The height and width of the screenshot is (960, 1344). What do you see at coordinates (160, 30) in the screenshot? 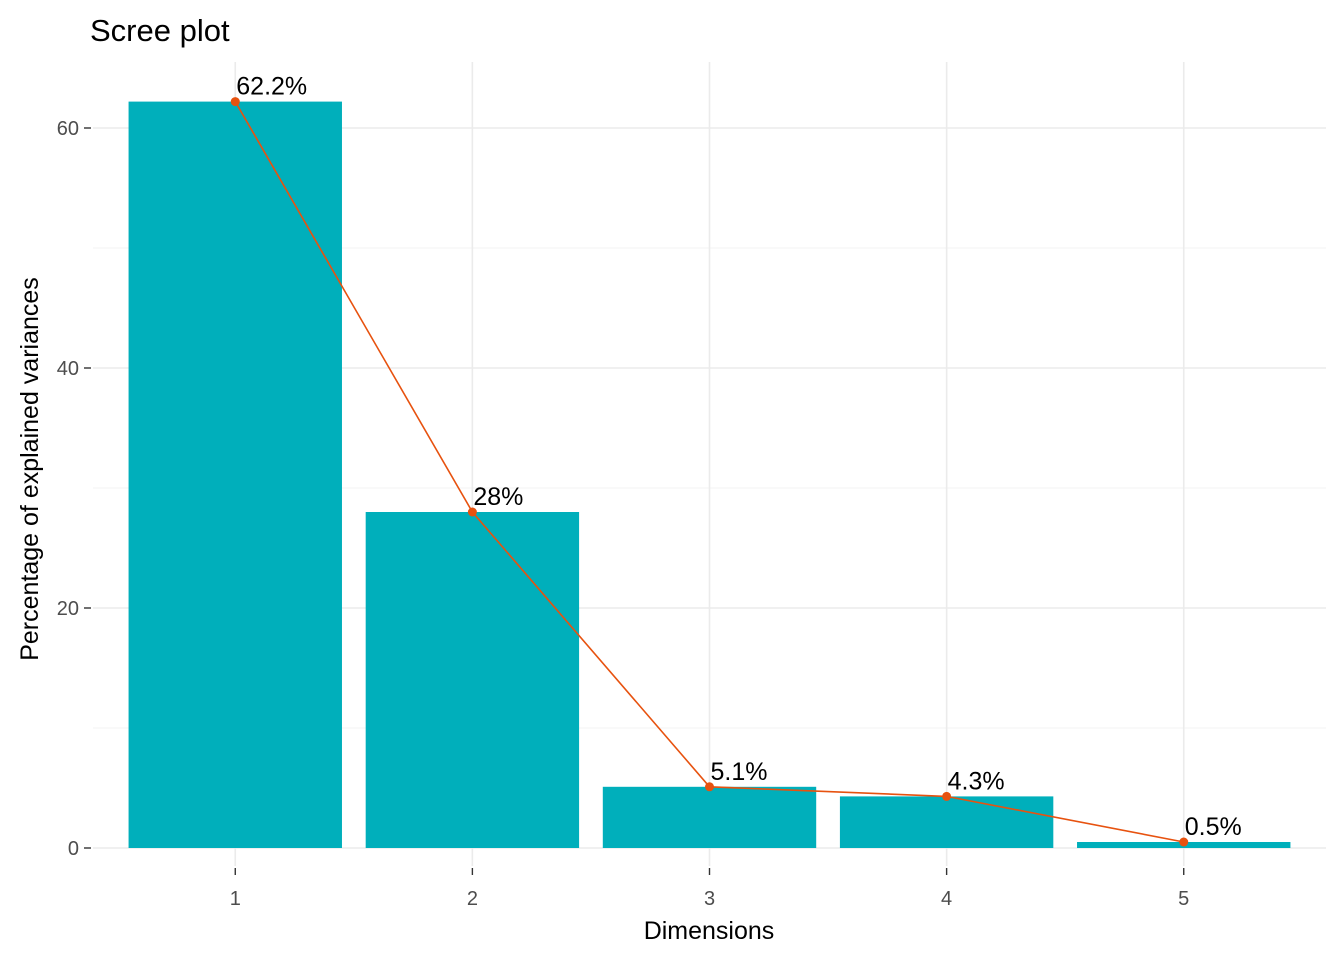
I see `chart-title: Scree plot` at bounding box center [160, 30].